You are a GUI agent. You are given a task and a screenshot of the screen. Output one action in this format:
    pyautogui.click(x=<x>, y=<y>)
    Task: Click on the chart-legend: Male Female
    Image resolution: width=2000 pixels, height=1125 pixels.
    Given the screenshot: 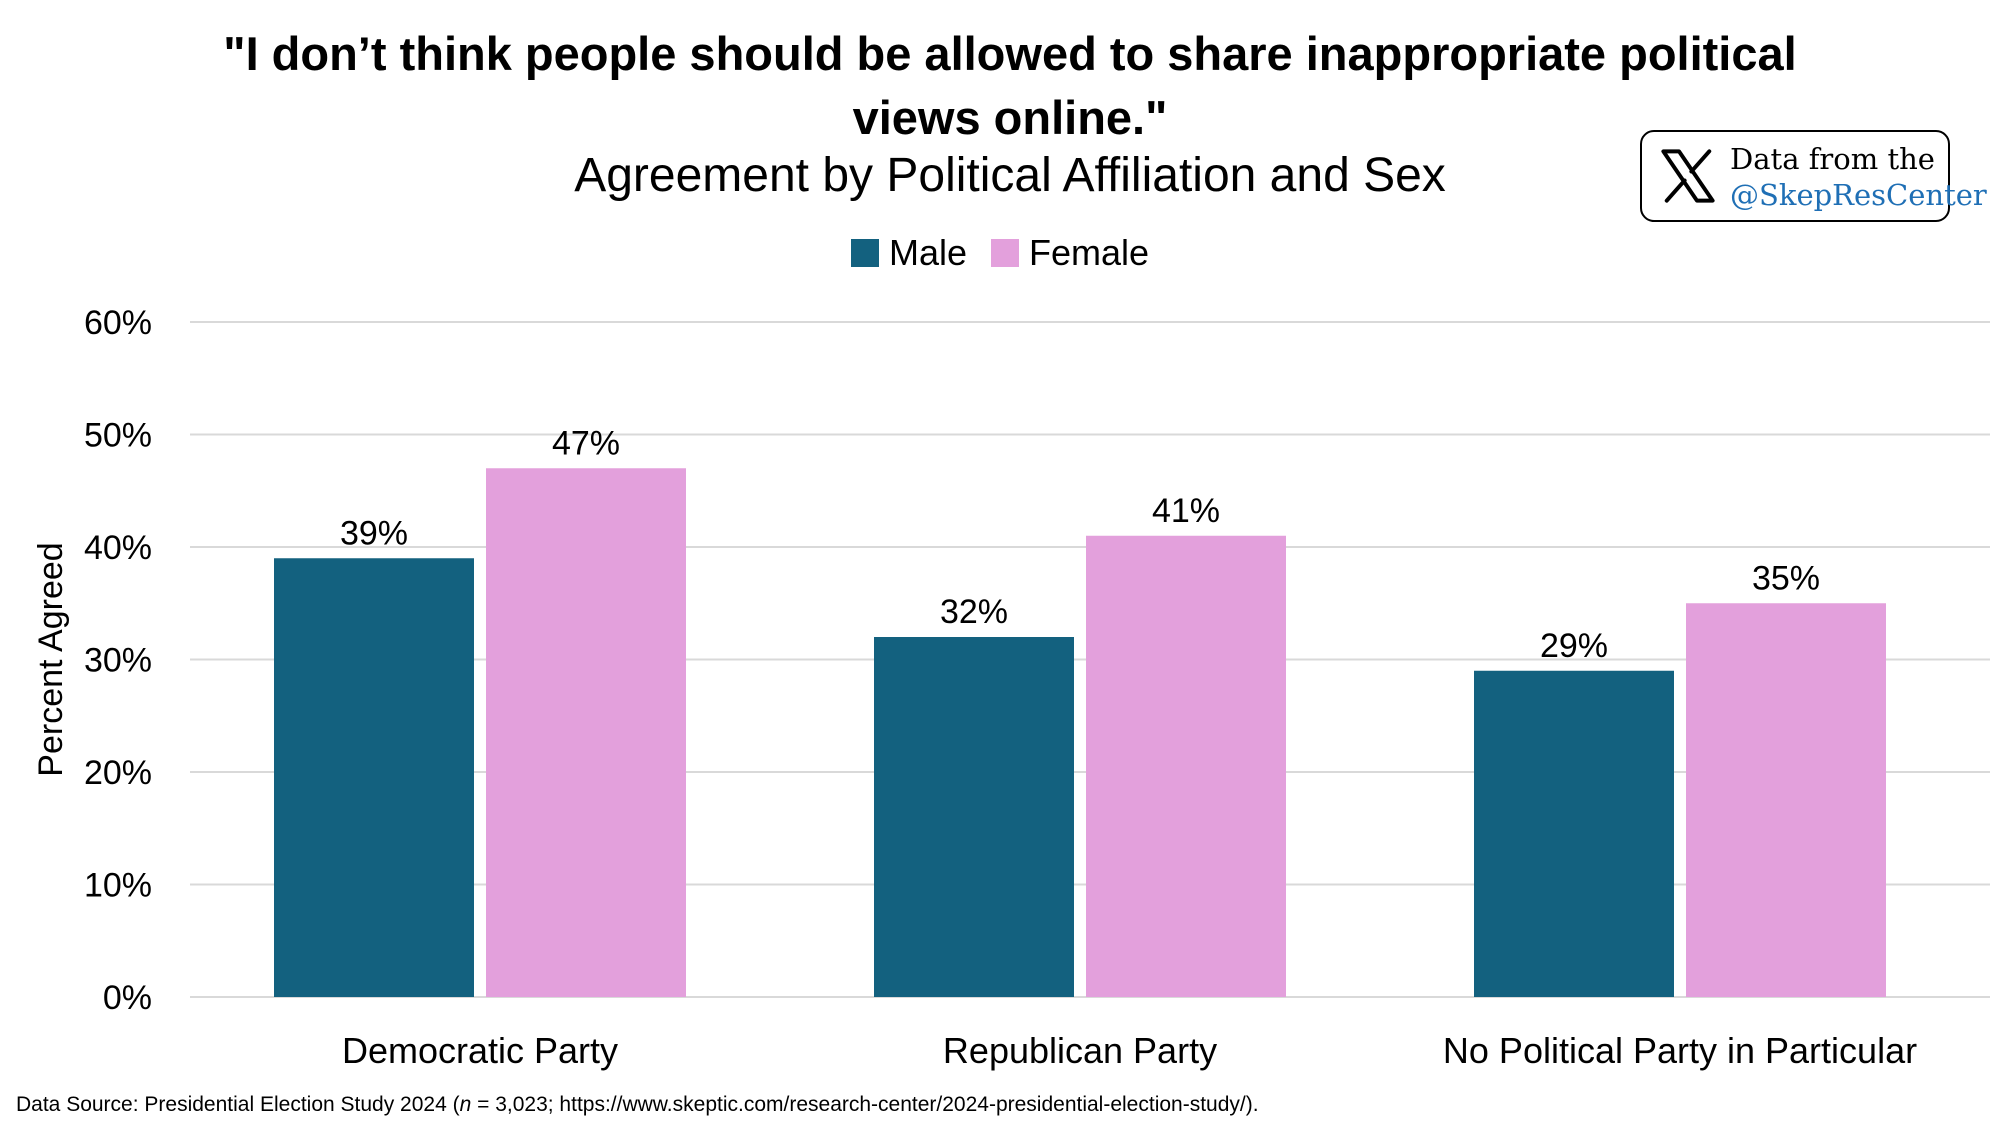 What is the action you would take?
    pyautogui.click(x=1000, y=253)
    